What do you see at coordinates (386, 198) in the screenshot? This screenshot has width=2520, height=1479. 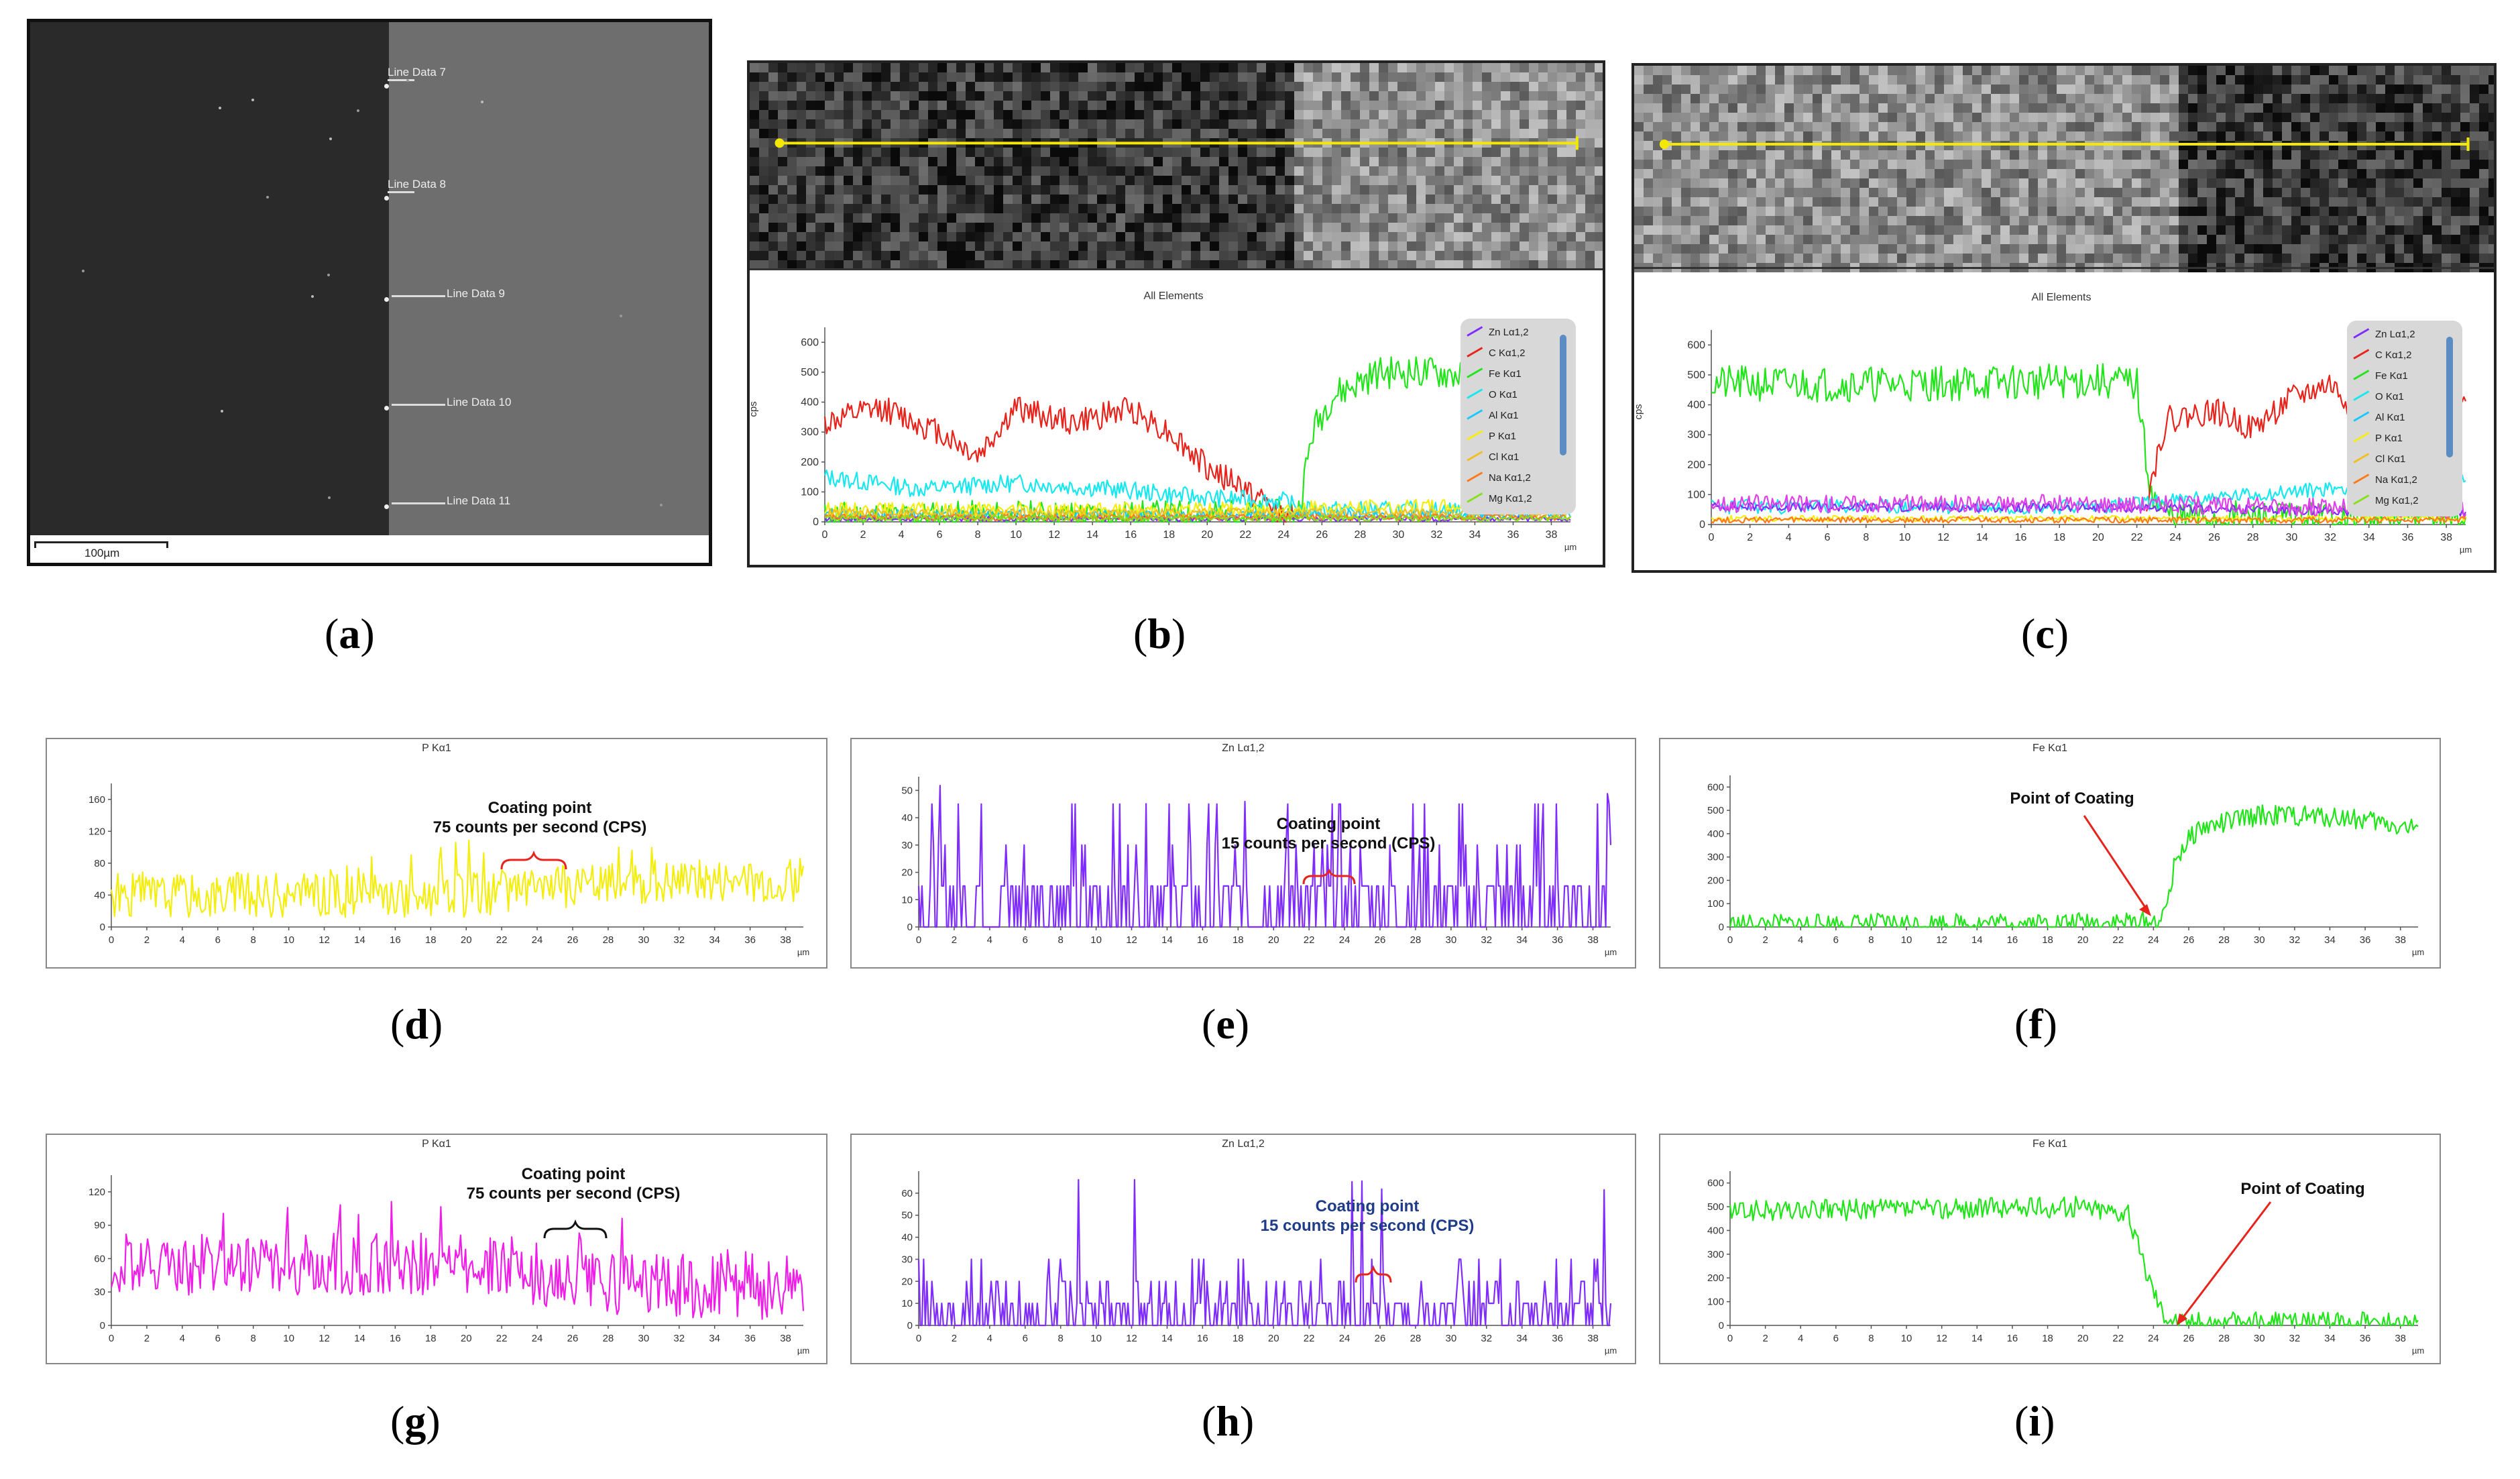 I see `line-data-marker` at bounding box center [386, 198].